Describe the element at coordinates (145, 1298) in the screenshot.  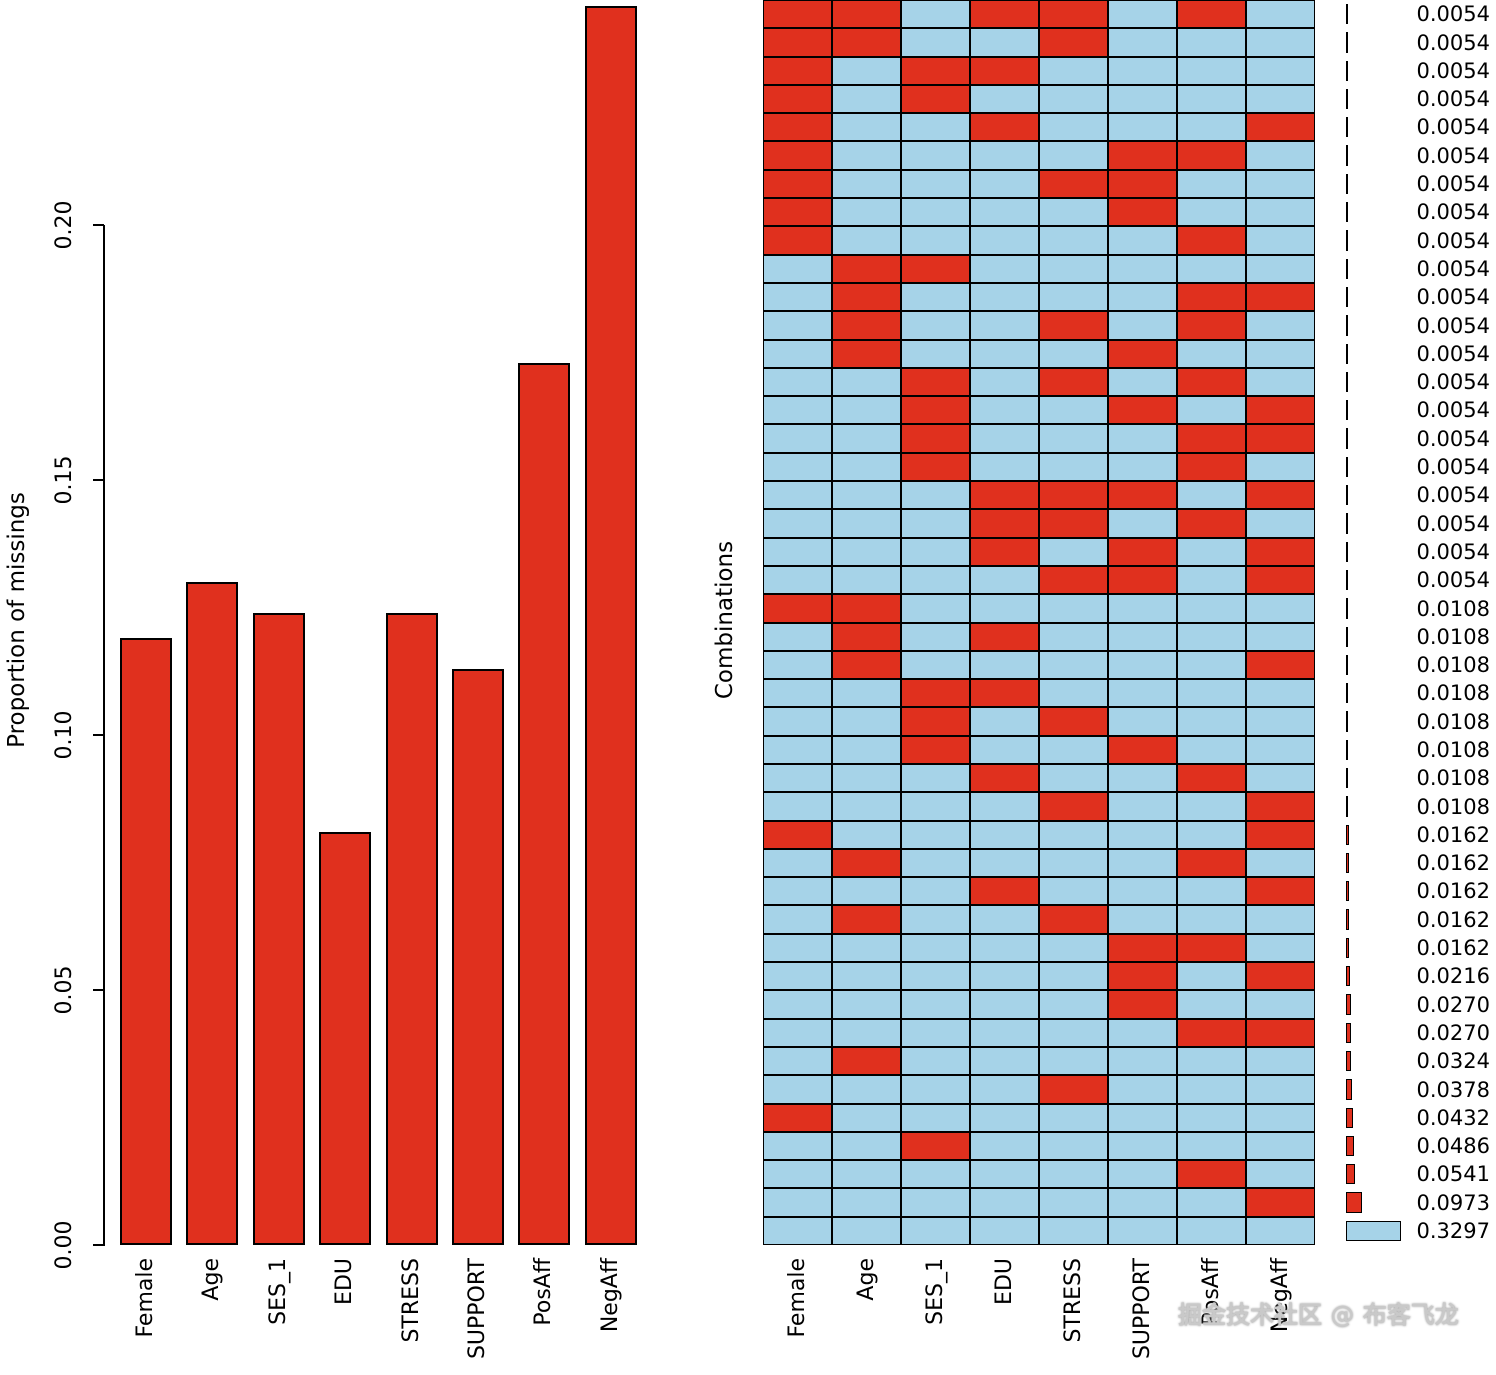
I see `x-tick-label-female: Female` at that location.